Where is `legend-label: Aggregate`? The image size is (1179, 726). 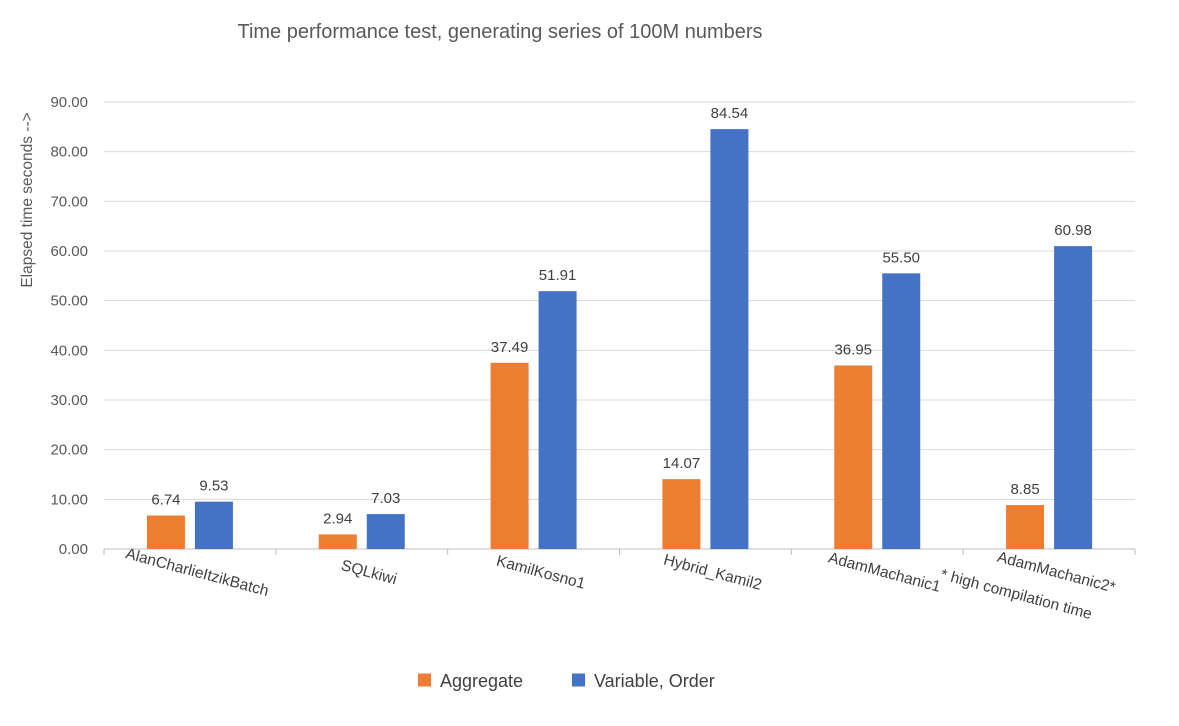 legend-label: Aggregate is located at coordinates (481, 681).